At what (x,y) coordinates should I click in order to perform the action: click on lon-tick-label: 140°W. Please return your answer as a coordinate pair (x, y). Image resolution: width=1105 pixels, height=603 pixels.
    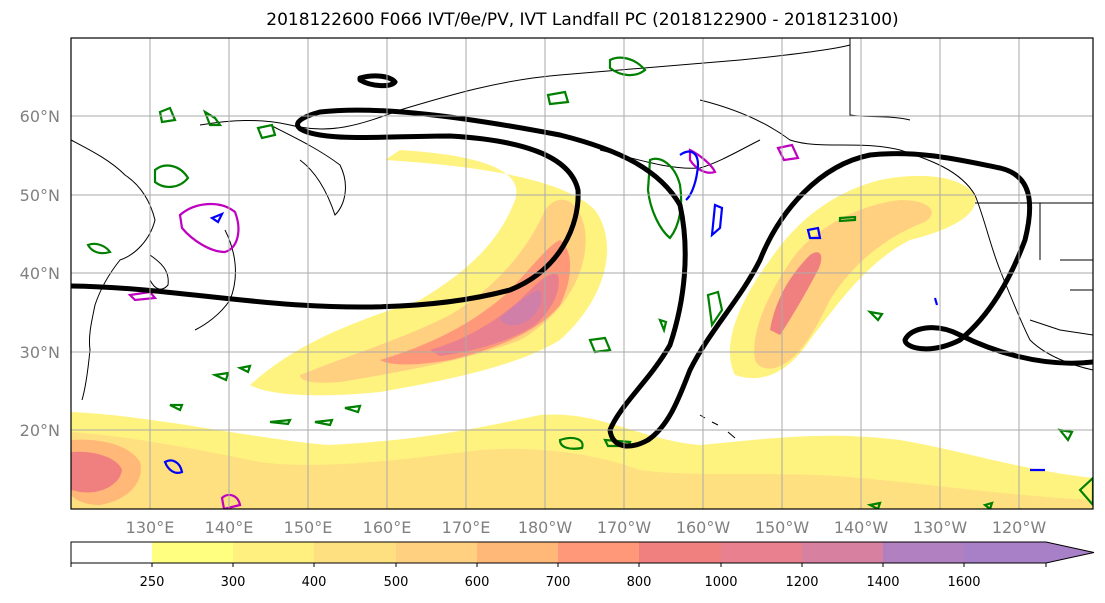
    Looking at the image, I should click on (861, 527).